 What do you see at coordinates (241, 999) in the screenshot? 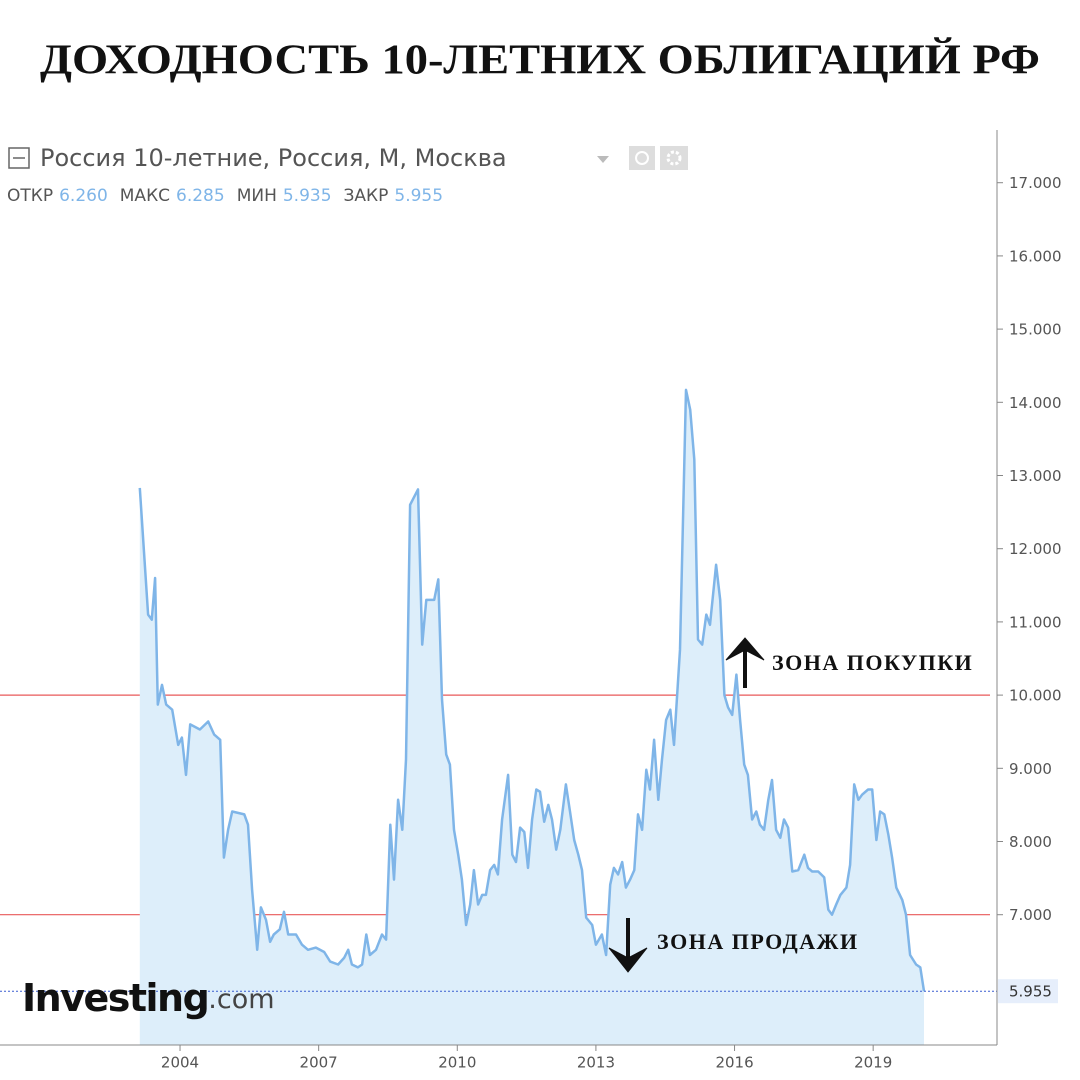
I see `watermark-suffix: .com` at bounding box center [241, 999].